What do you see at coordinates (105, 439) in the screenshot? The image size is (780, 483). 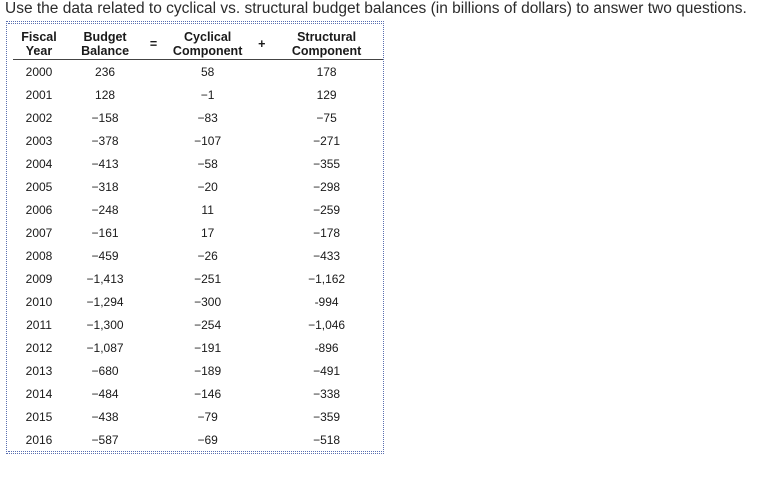 I see `cell-budget-balance: −587` at bounding box center [105, 439].